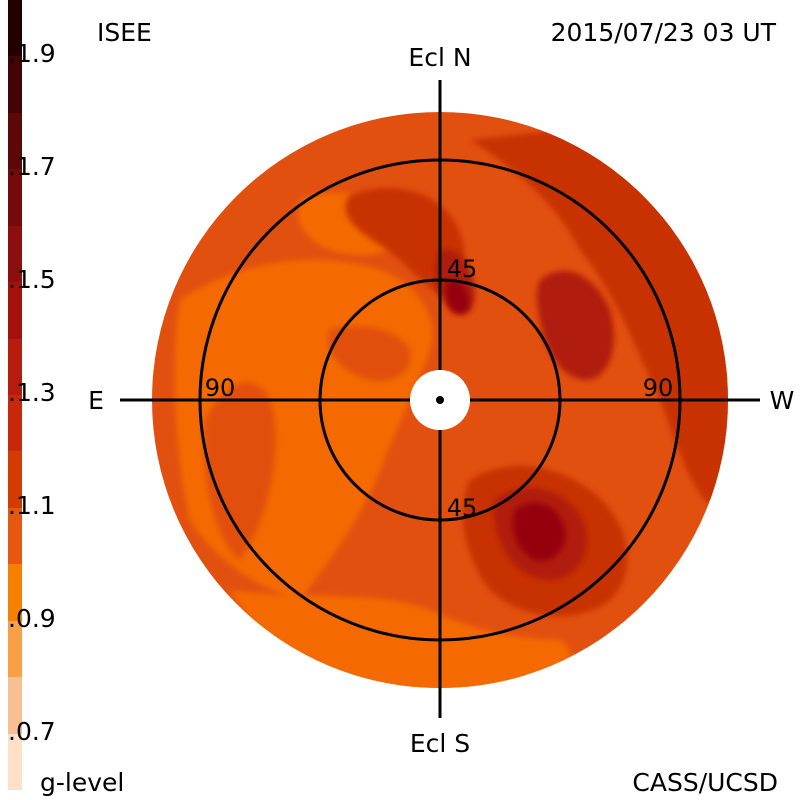 The height and width of the screenshot is (800, 800). I want to click on east-label: E, so click(96, 400).